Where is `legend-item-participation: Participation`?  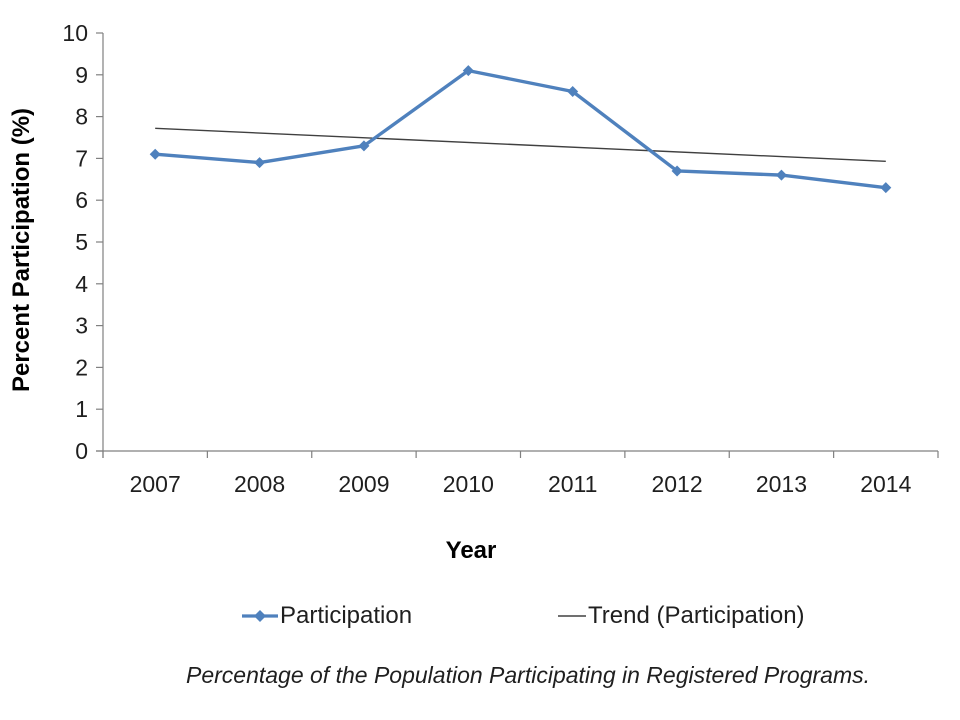
legend-item-participation: Participation is located at coordinates (327, 616).